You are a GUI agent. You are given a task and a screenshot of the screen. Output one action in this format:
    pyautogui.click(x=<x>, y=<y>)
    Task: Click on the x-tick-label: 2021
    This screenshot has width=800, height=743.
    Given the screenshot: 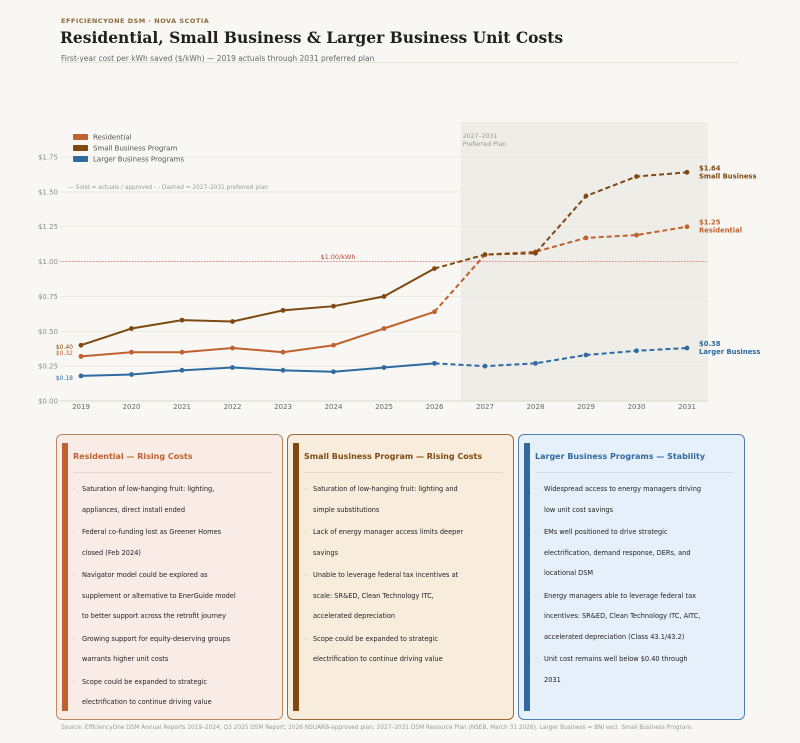 What is the action you would take?
    pyautogui.click(x=182, y=407)
    